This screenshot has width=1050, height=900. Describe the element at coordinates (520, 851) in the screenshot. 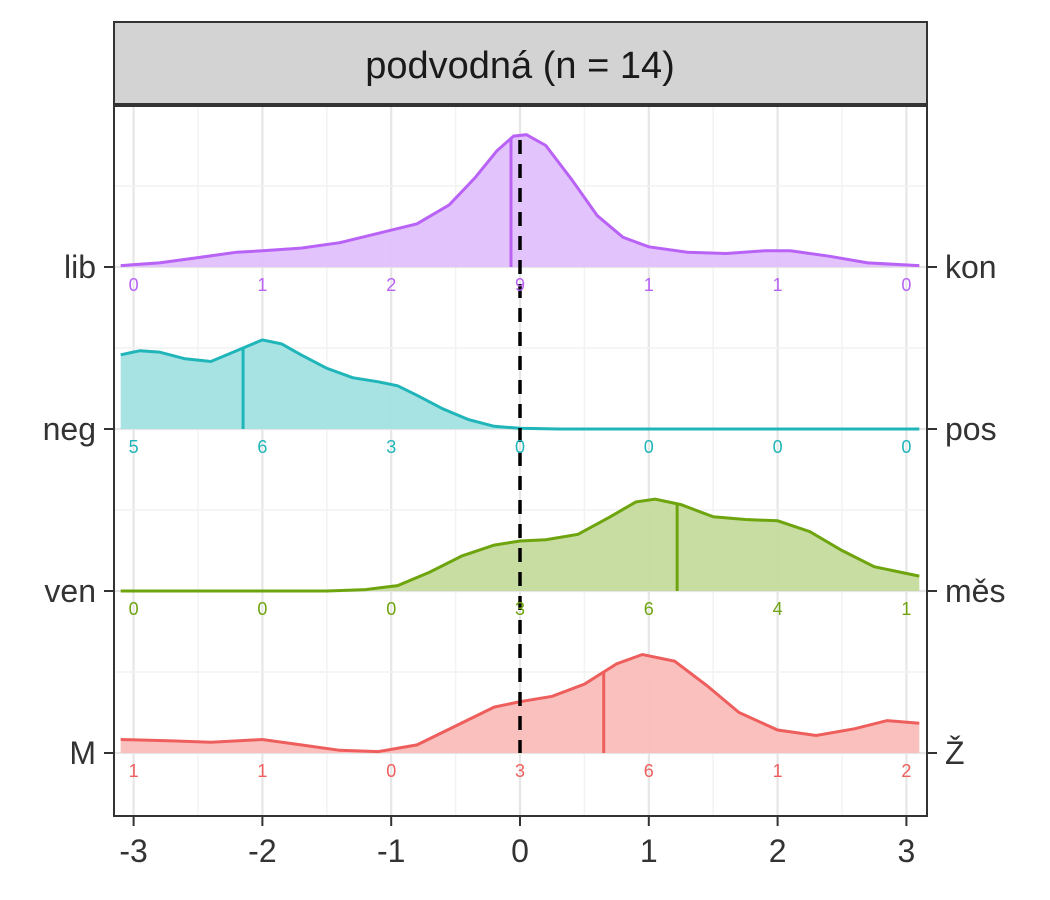

I see `x-tick-label: 0` at that location.